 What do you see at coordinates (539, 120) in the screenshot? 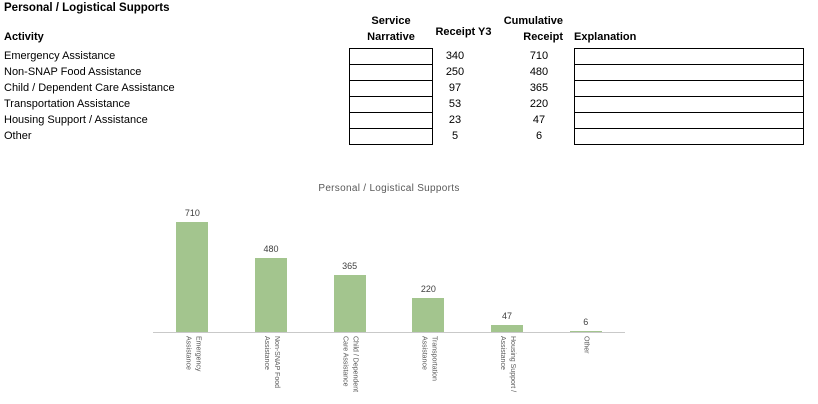
I see `cumulative-receipt-value: 47` at bounding box center [539, 120].